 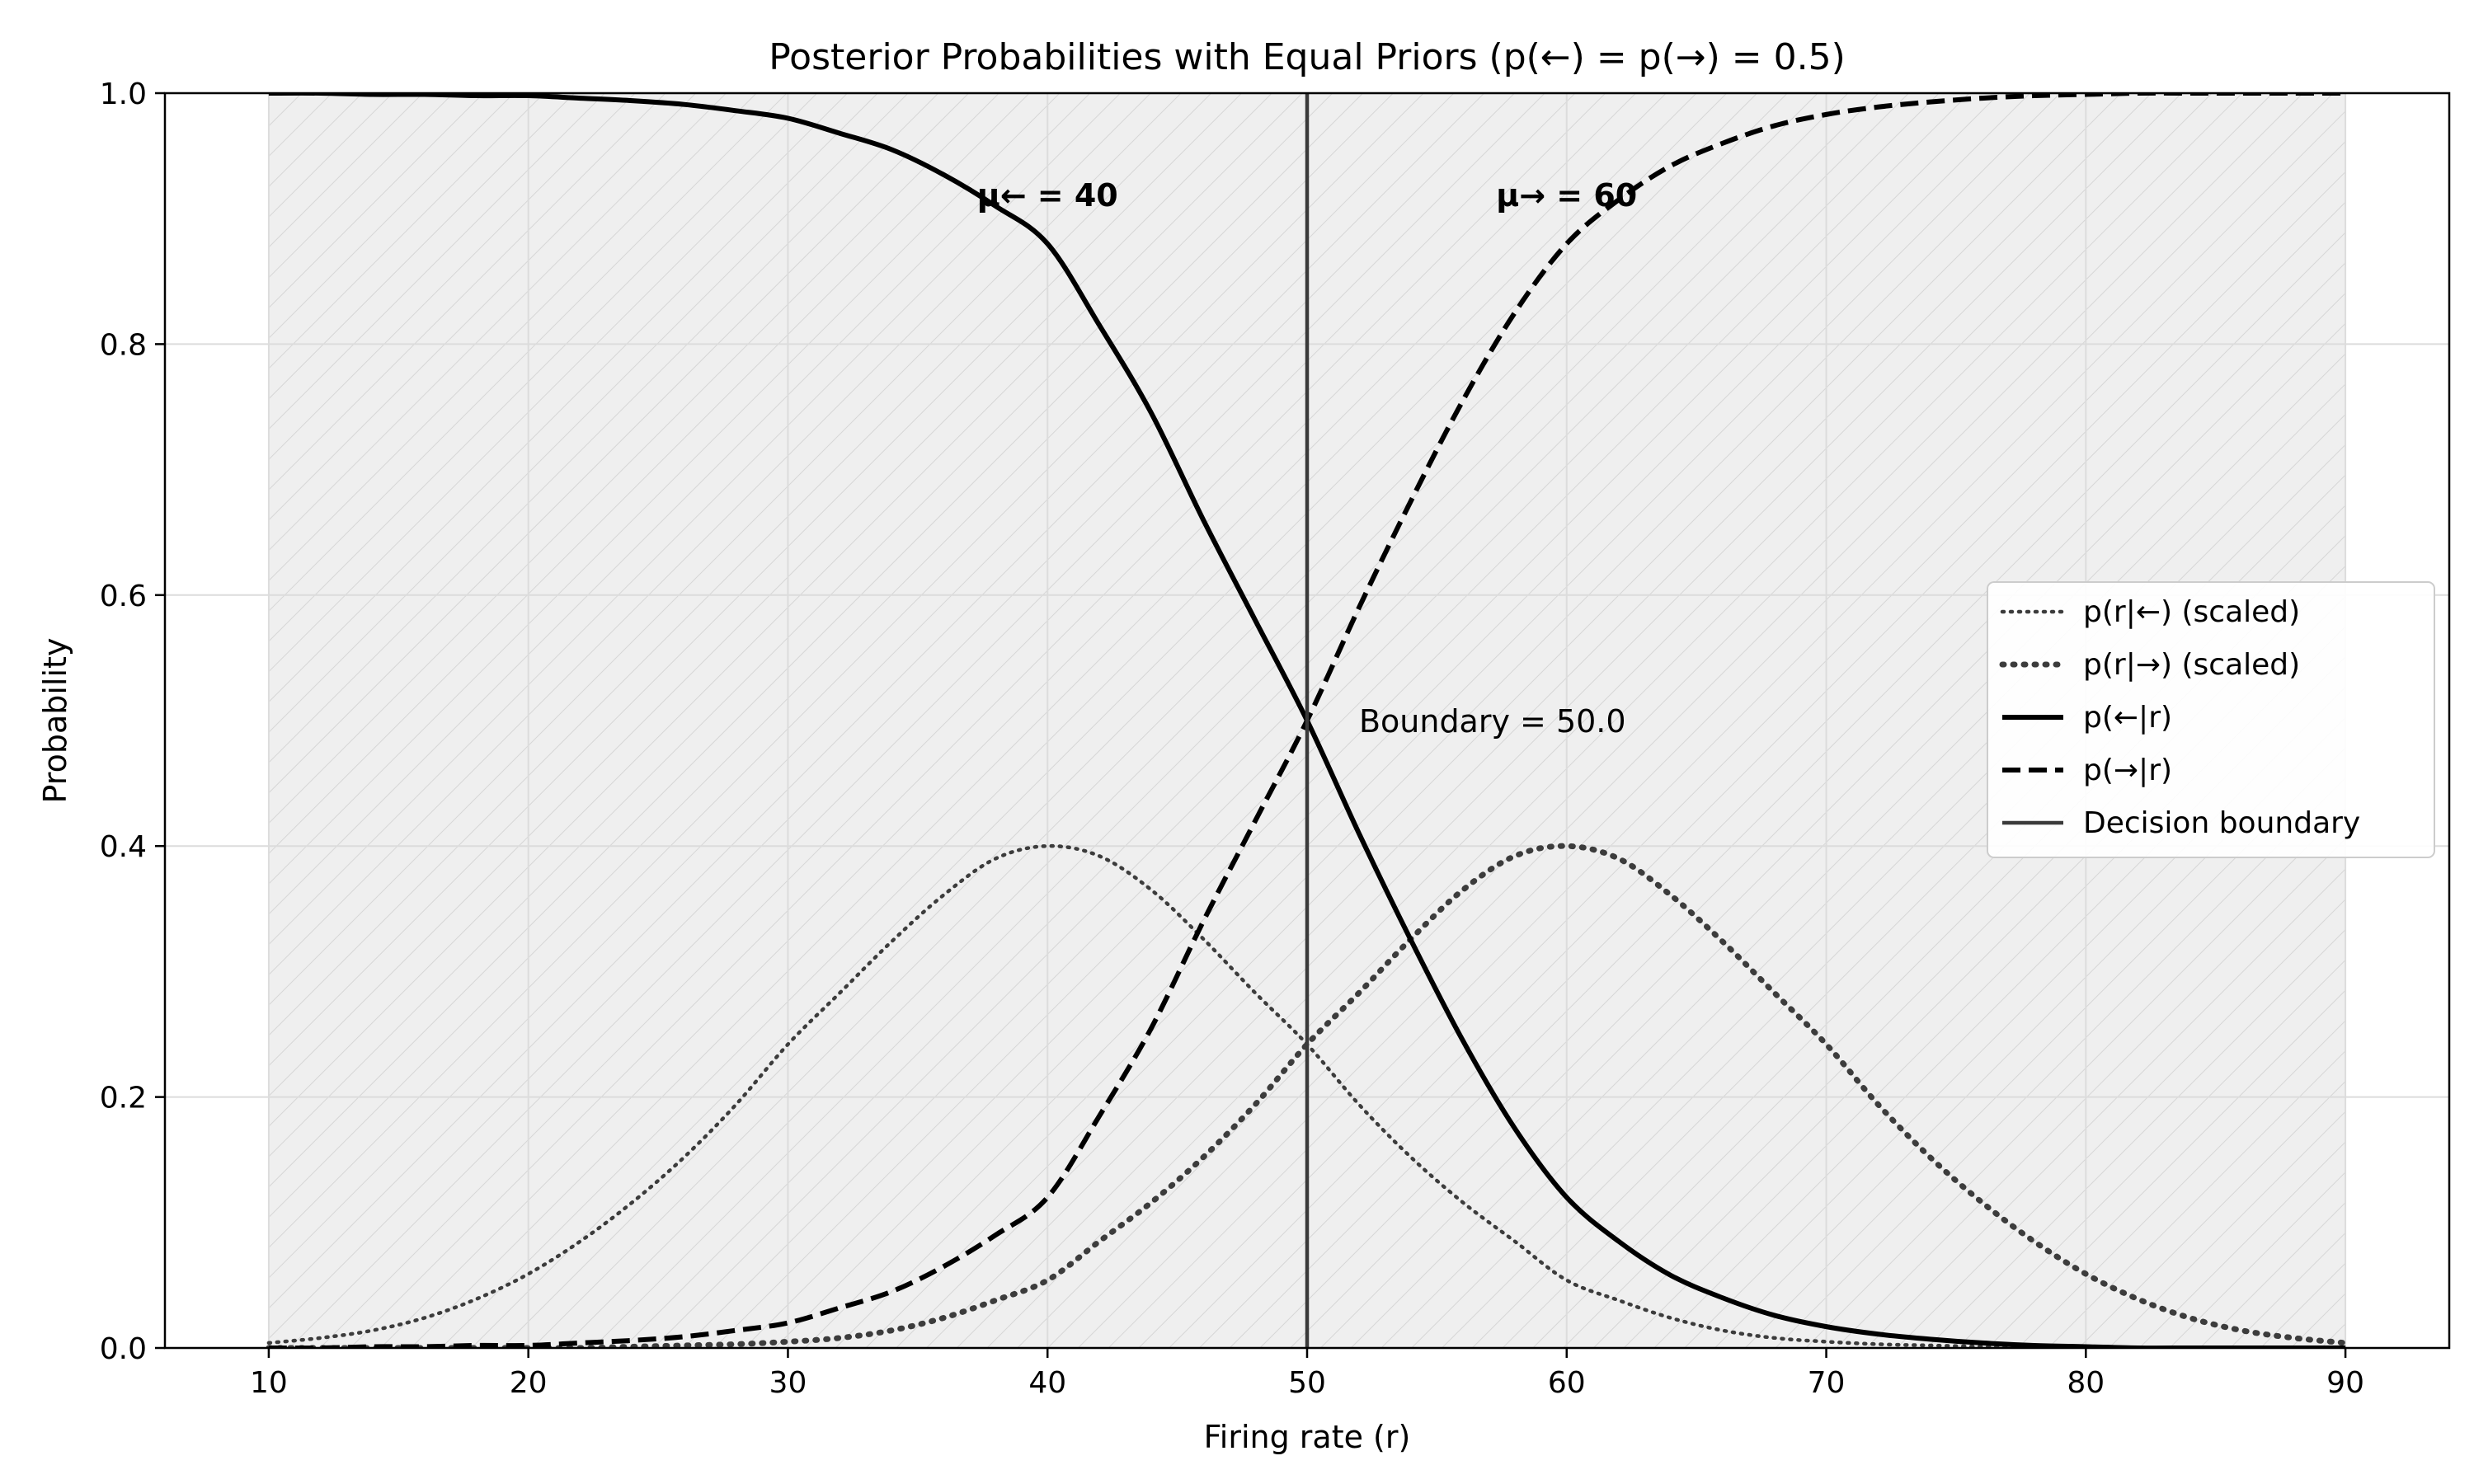 What do you see at coordinates (2191, 612) in the screenshot?
I see `legend-label: p(r|←) (scaled)` at bounding box center [2191, 612].